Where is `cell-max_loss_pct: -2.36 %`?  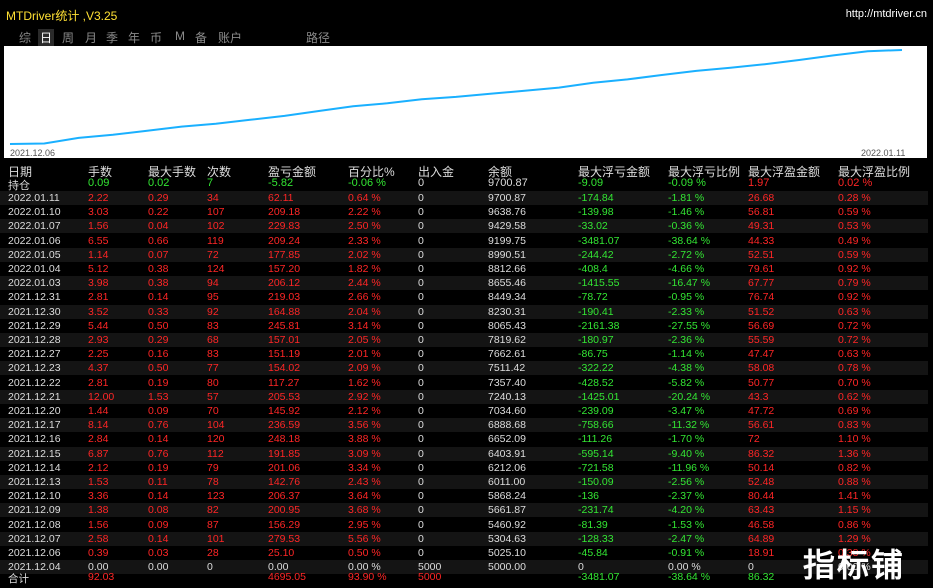
cell-max_loss_pct: -2.36 % is located at coordinates (686, 340).